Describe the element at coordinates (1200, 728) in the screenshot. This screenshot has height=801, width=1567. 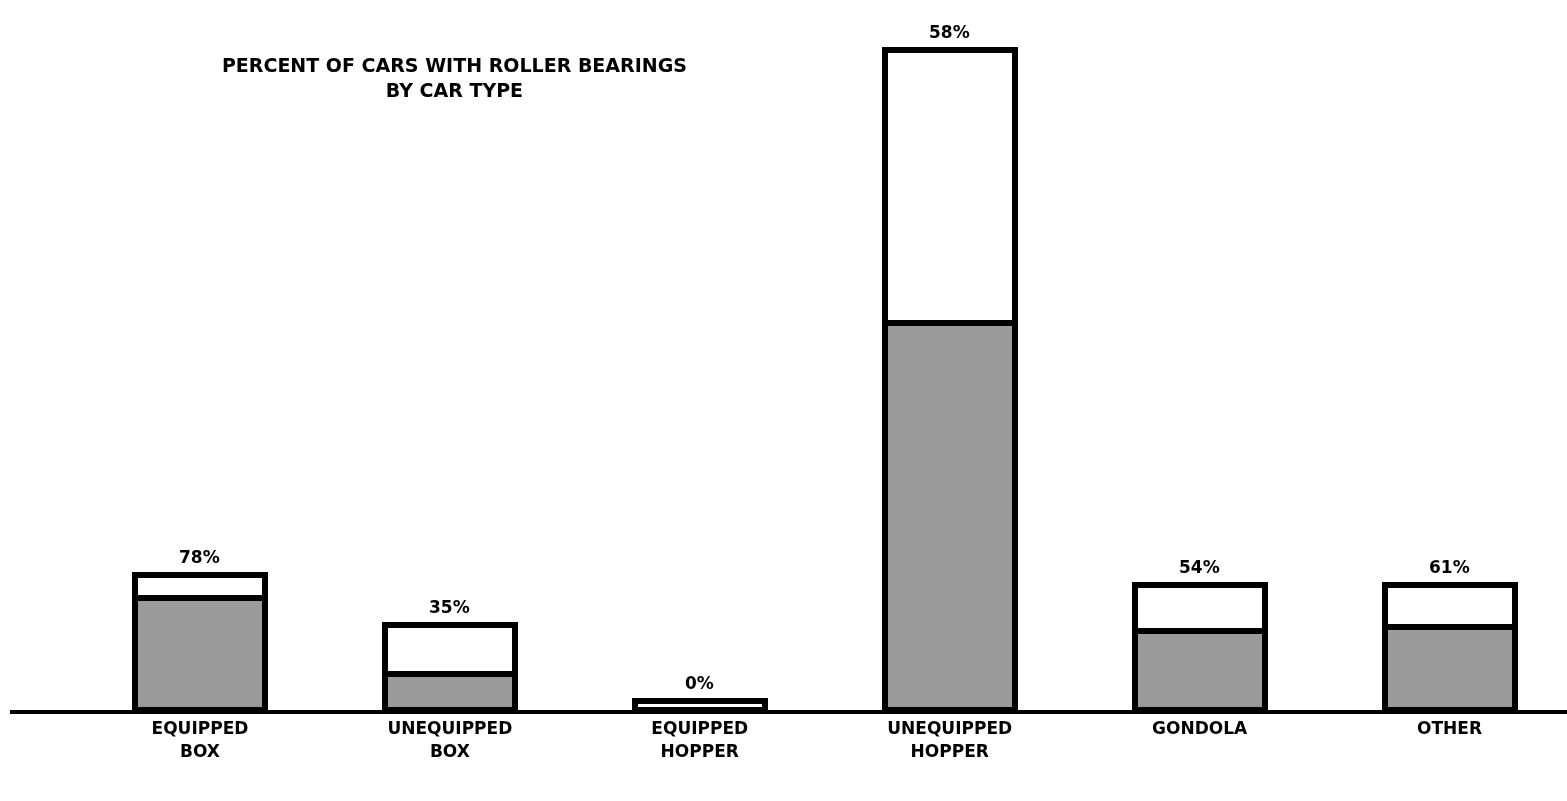
I see `x-tick-label: GONDOLA` at that location.